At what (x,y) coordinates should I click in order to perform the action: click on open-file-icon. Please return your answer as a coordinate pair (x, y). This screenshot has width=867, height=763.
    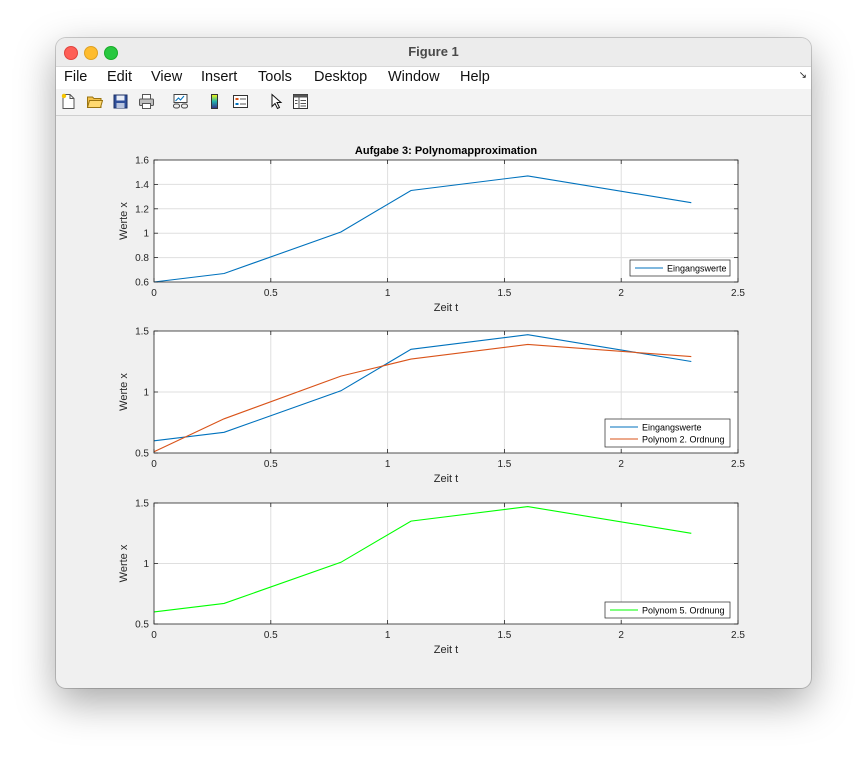
    Looking at the image, I should click on (94, 101).